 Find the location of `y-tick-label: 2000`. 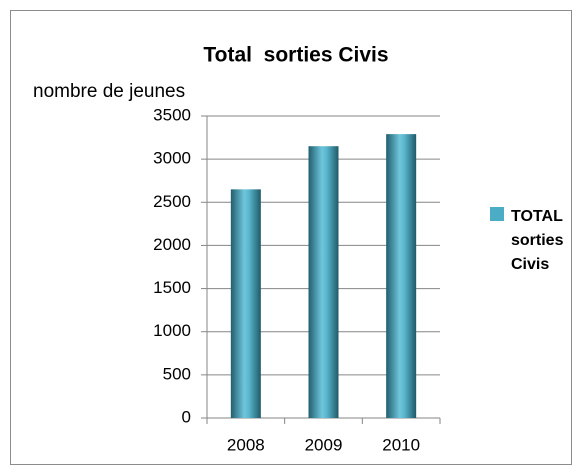

y-tick-label: 2000 is located at coordinates (172, 244).